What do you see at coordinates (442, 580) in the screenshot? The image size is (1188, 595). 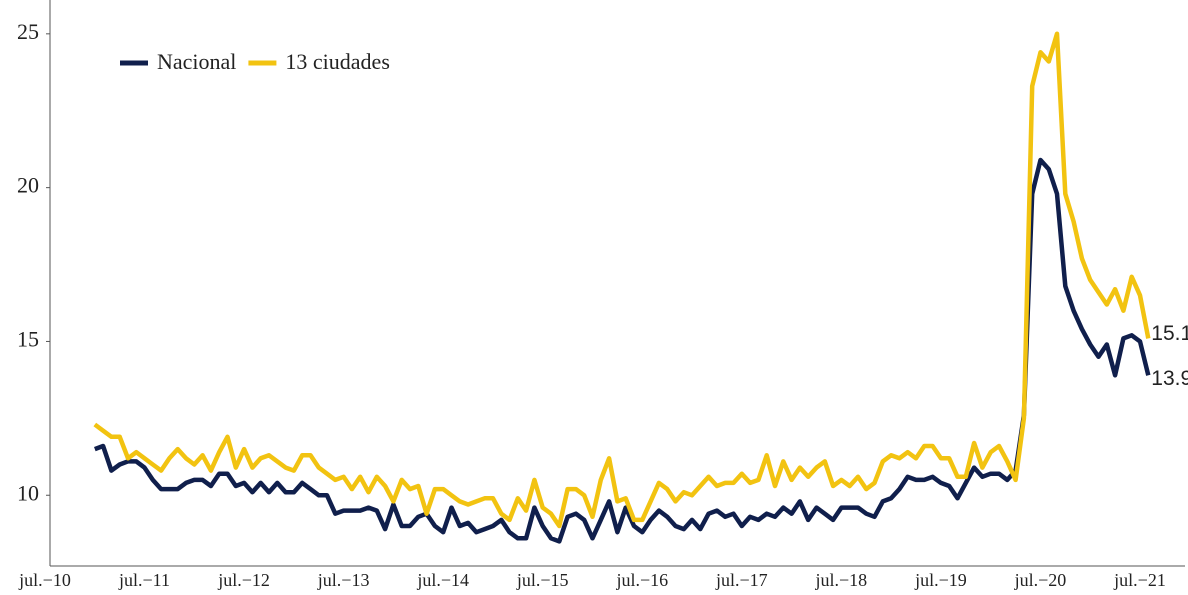 I see `x-tick-label: jul.−14` at bounding box center [442, 580].